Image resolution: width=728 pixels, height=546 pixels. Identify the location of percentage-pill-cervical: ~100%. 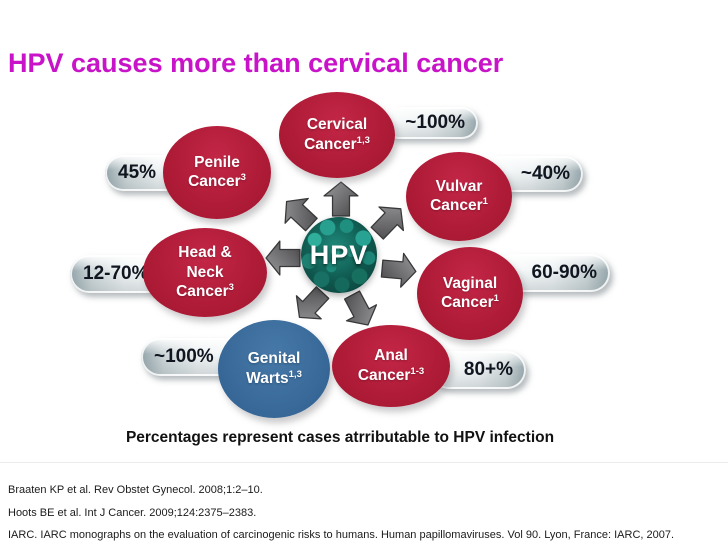
(430, 123).